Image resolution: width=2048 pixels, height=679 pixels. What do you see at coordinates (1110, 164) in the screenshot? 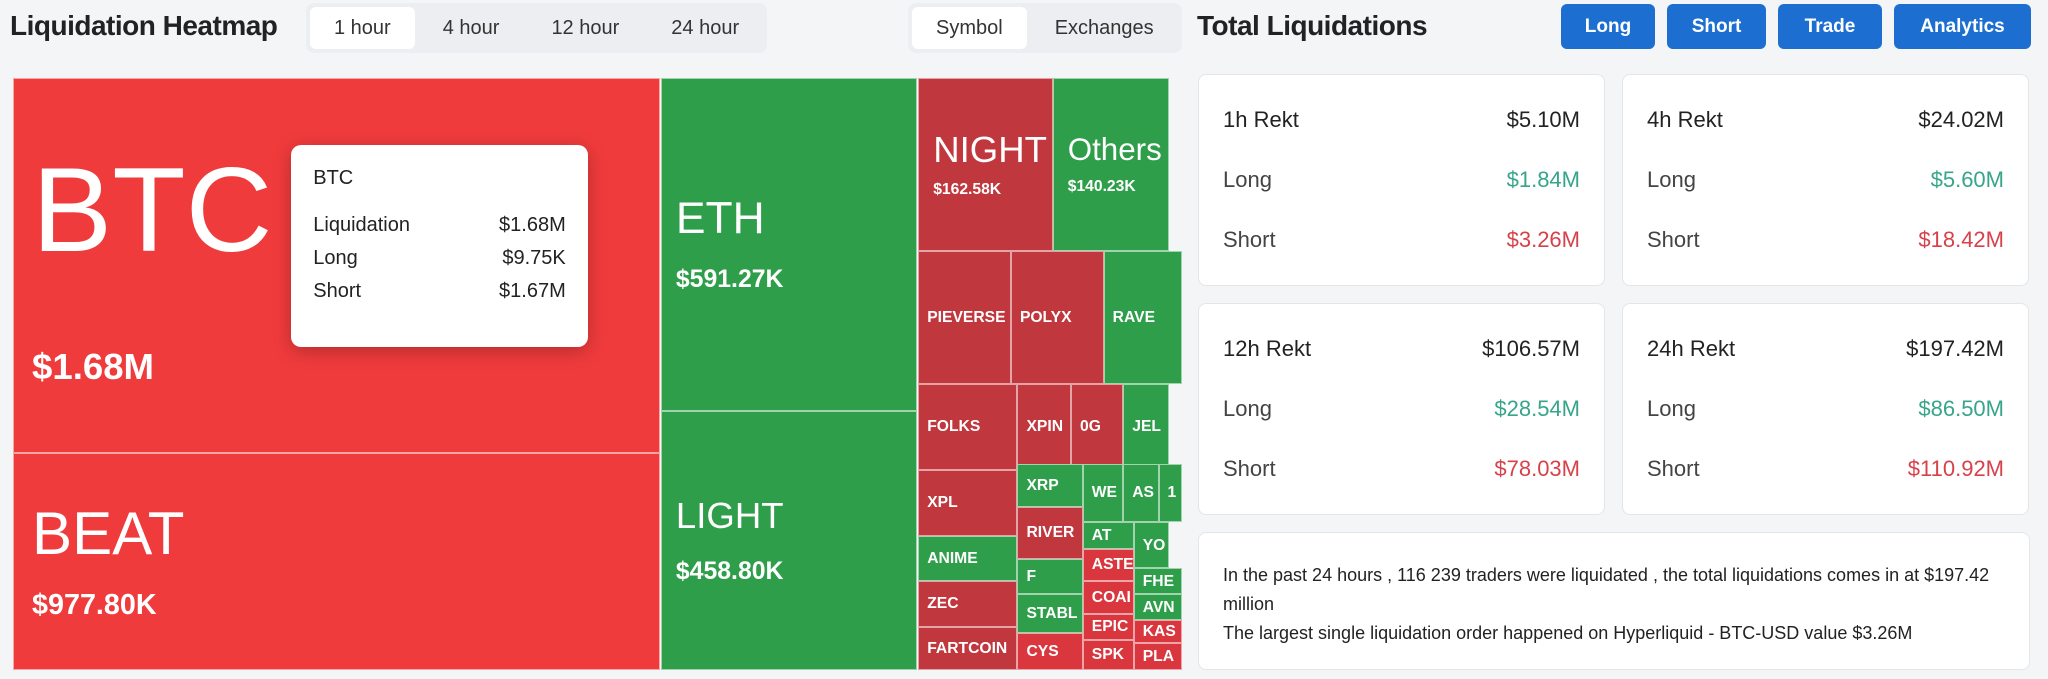
I see `heatmap-tile: Others $140.23K` at bounding box center [1110, 164].